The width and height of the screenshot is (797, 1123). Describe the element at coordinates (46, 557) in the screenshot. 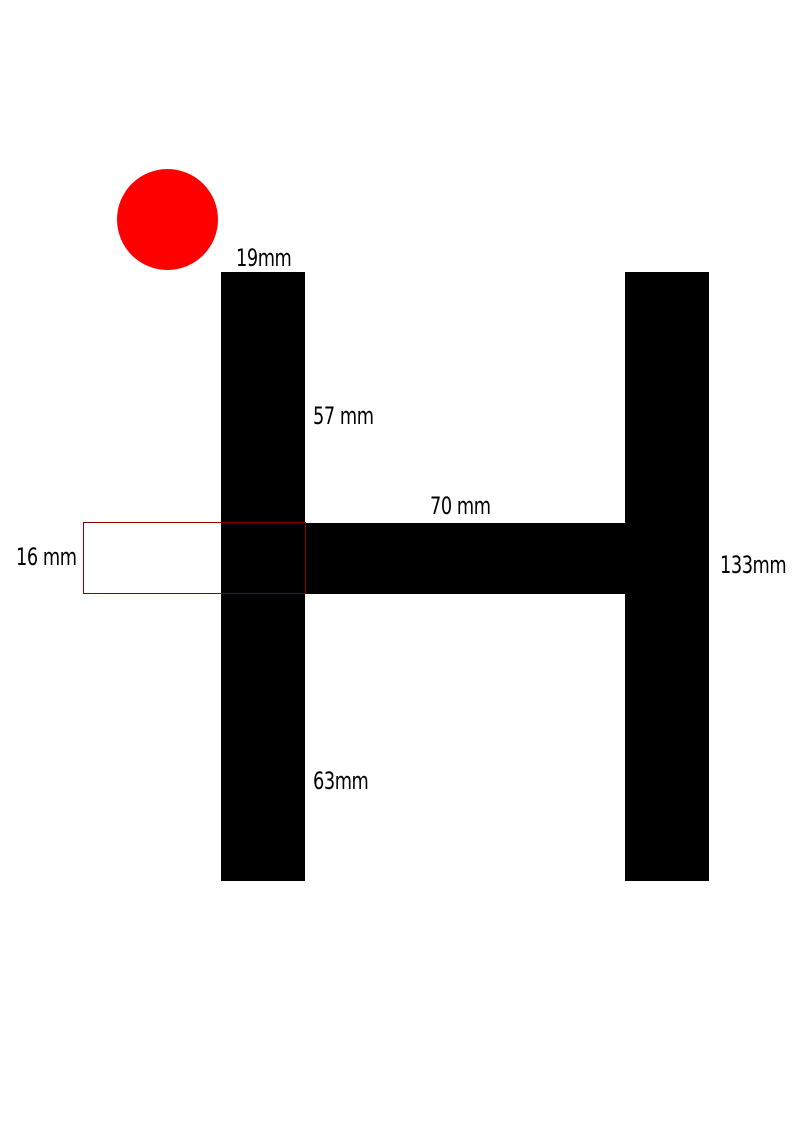

I see `crossbar-thickness-label: 16 mm` at that location.